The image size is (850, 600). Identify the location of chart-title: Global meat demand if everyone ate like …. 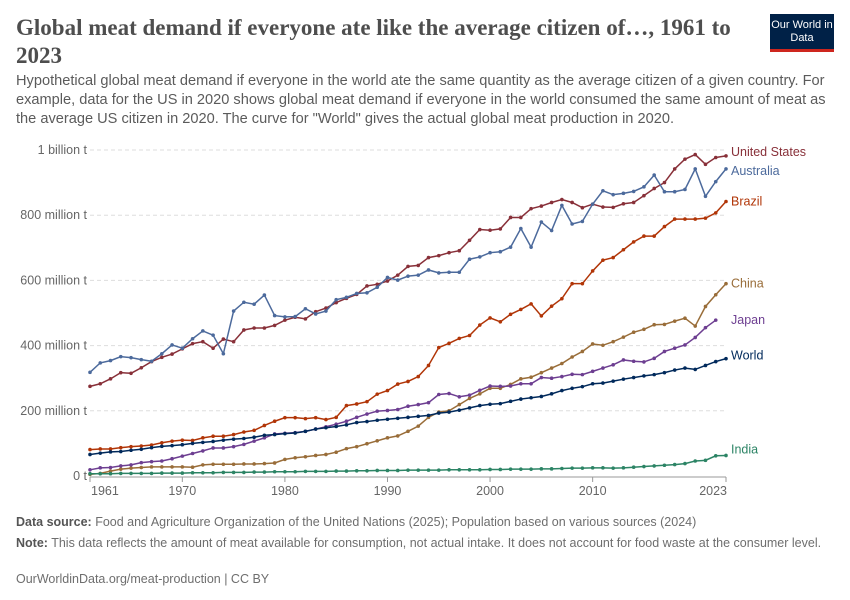
(373, 41).